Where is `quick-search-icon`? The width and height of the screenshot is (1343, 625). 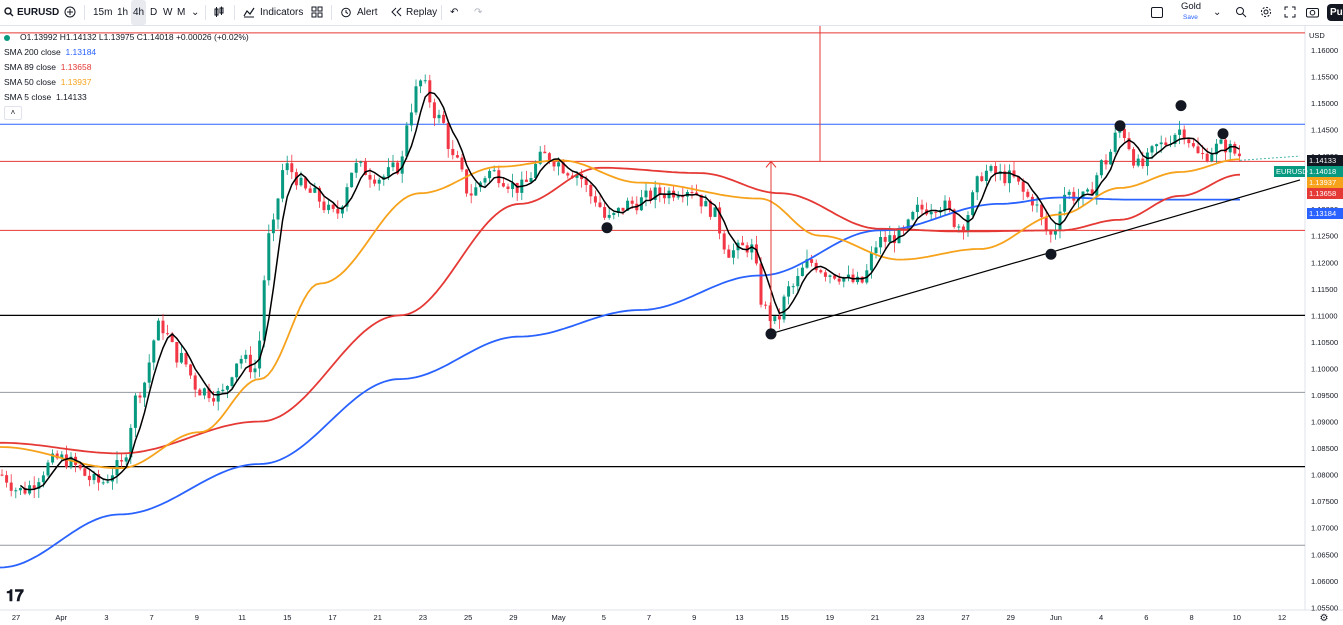
quick-search-icon is located at coordinates (1241, 12).